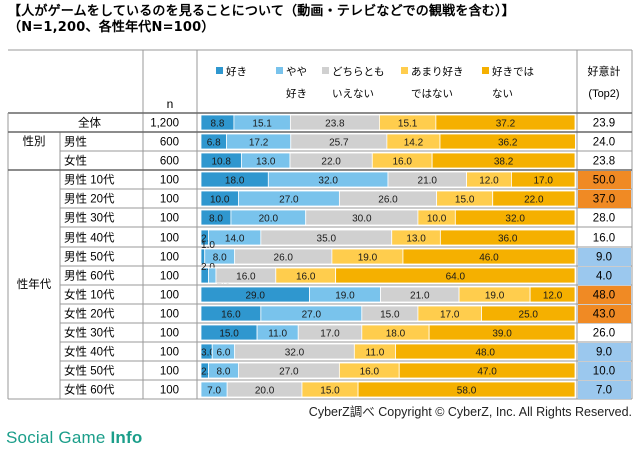 The height and width of the screenshot is (453, 640). What do you see at coordinates (467, 391) in the screenshot?
I see `bar-value-label: 58.0` at bounding box center [467, 391].